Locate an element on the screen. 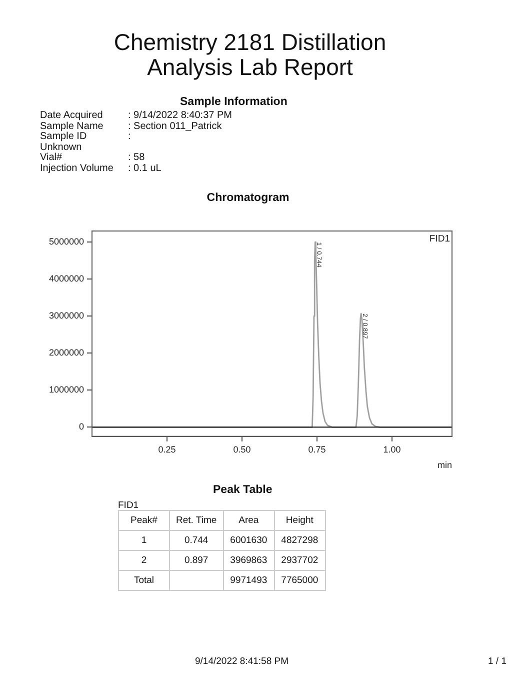 The width and height of the screenshot is (520, 700). text: 3969863 is located at coordinates (248, 560).